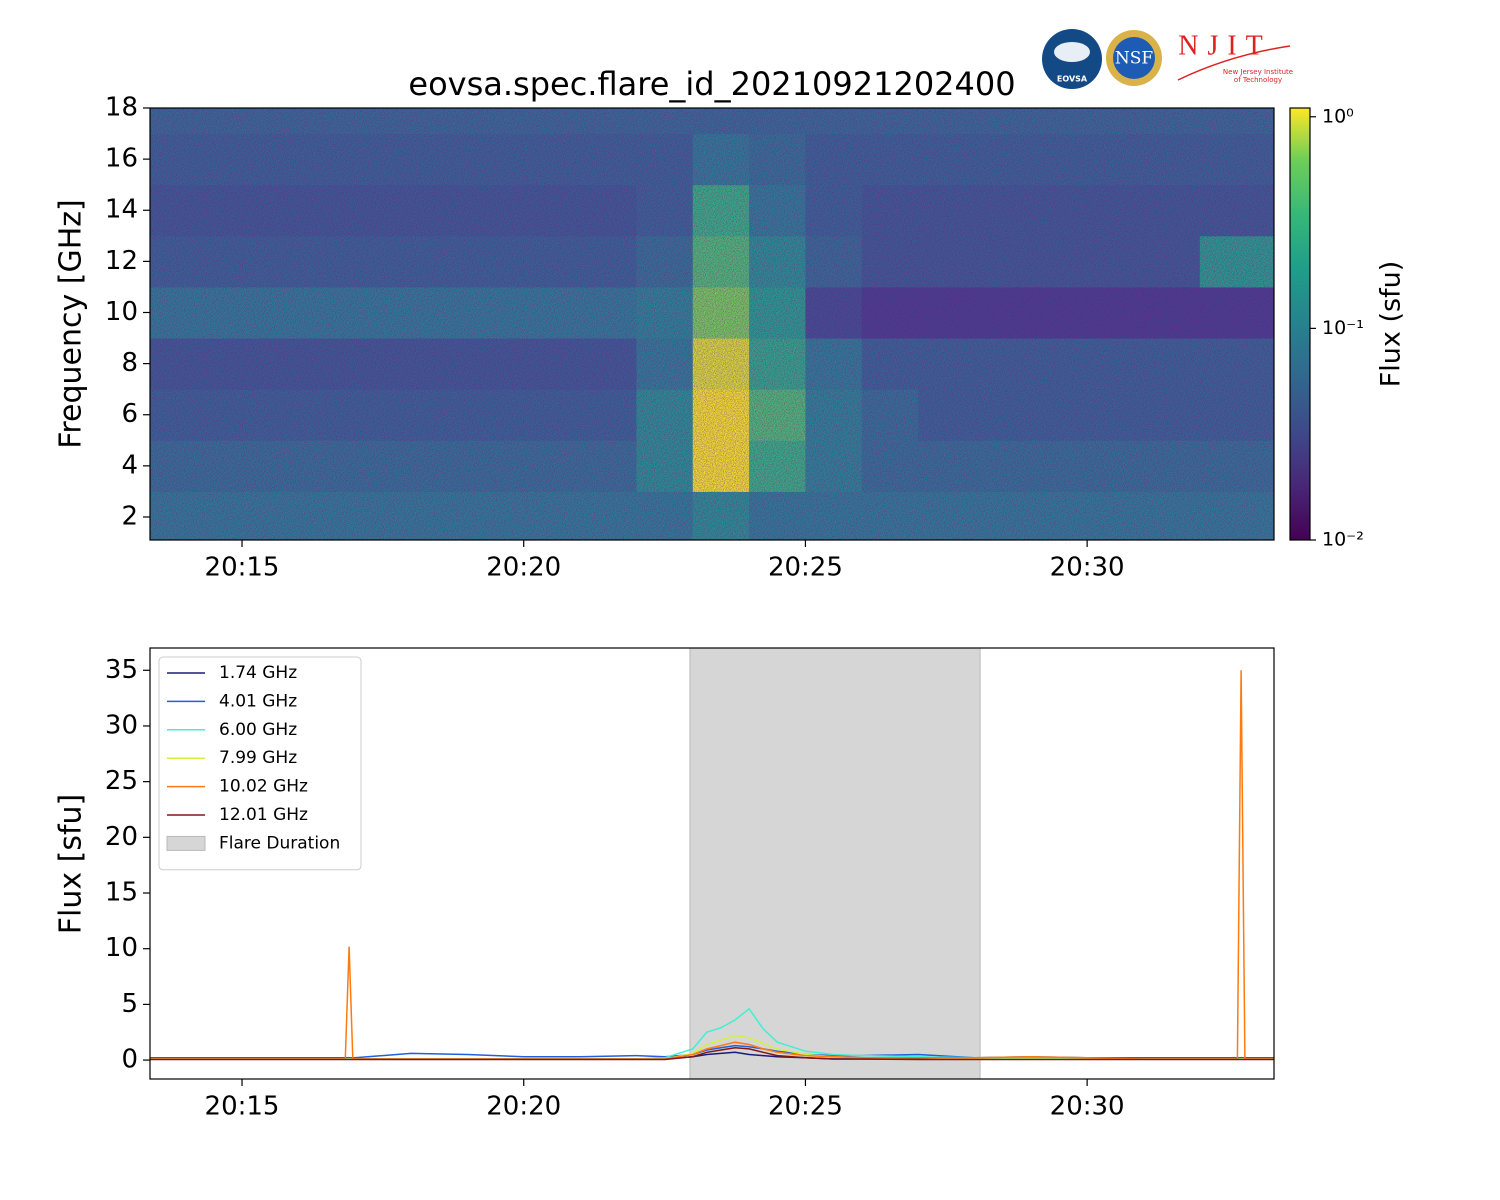  I want to click on y-tick-label: 6, so click(129, 414).